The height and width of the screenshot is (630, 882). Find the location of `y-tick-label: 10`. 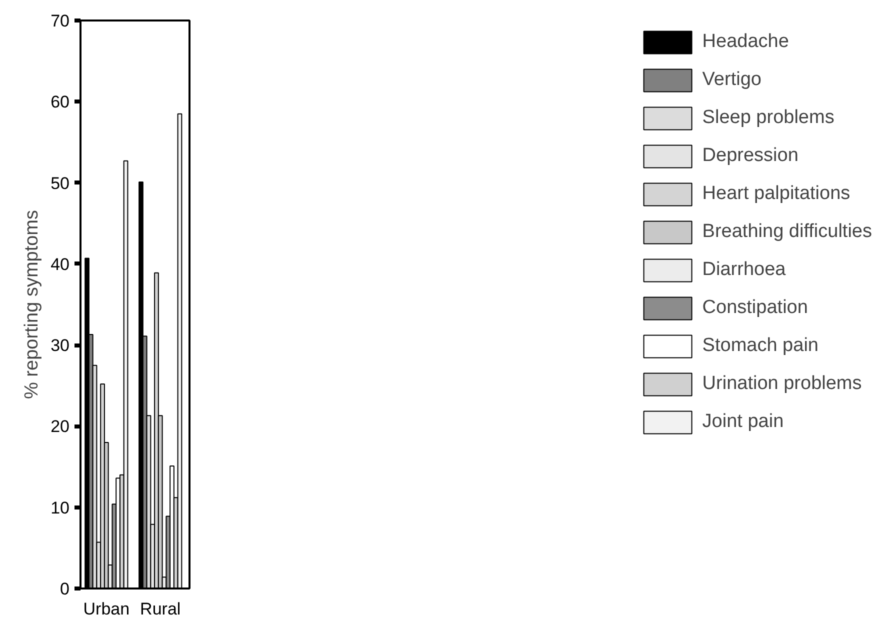

y-tick-label: 10 is located at coordinates (60, 508).